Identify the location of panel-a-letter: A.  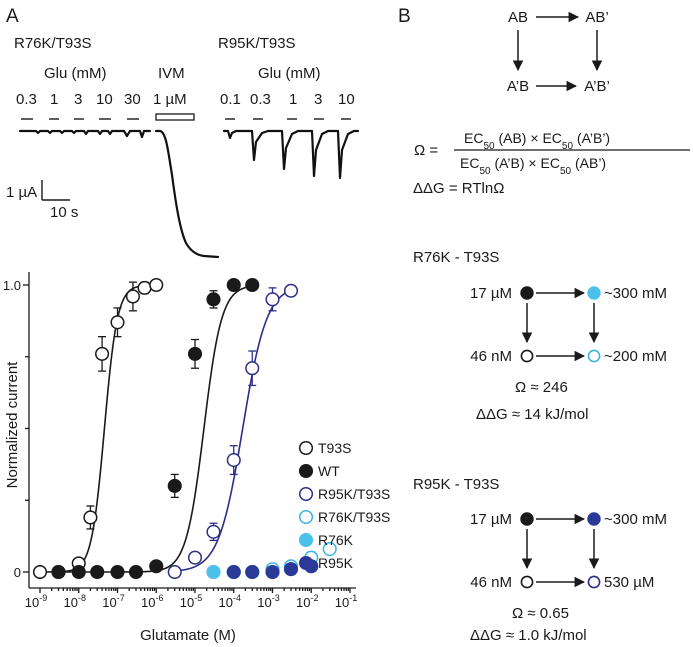
(12, 16).